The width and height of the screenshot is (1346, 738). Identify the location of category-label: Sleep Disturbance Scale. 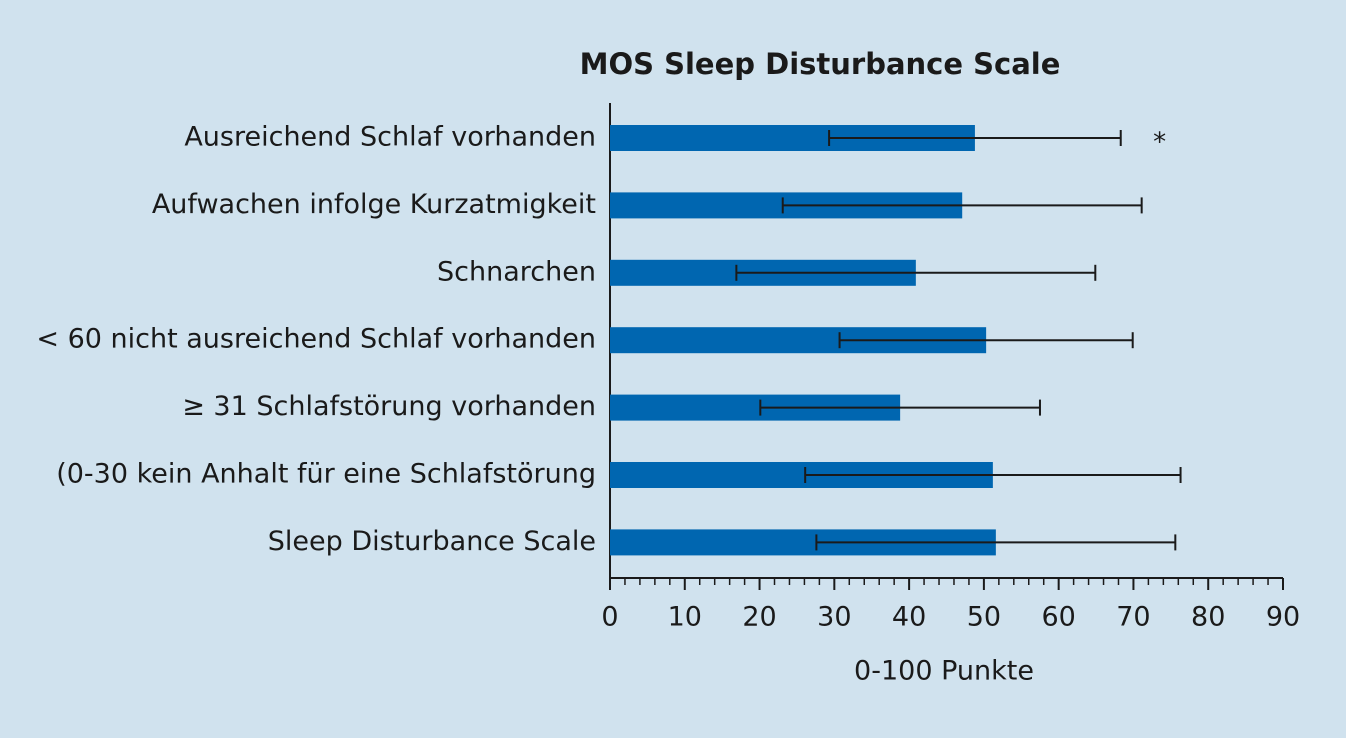
(432, 541).